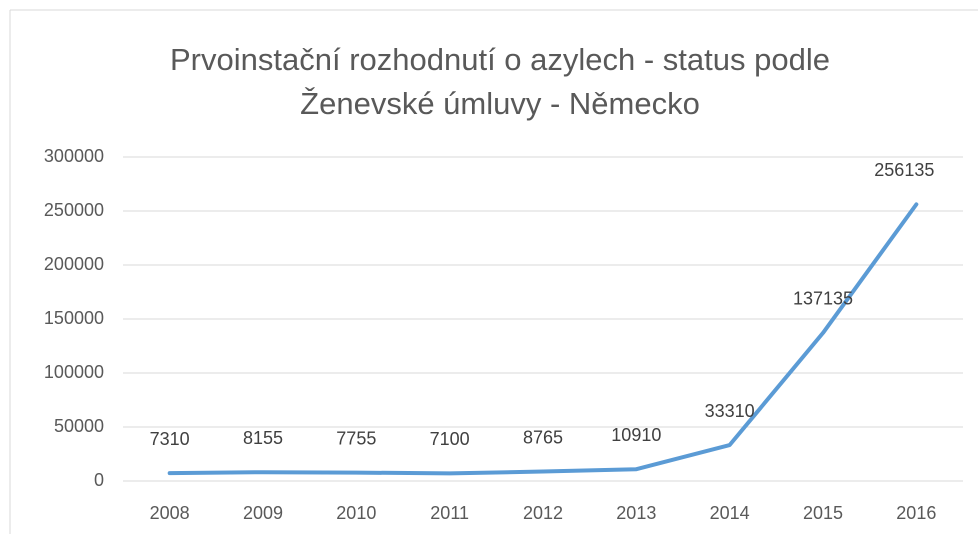 The width and height of the screenshot is (978, 534). What do you see at coordinates (99, 480) in the screenshot?
I see `y-tick-label: 0` at bounding box center [99, 480].